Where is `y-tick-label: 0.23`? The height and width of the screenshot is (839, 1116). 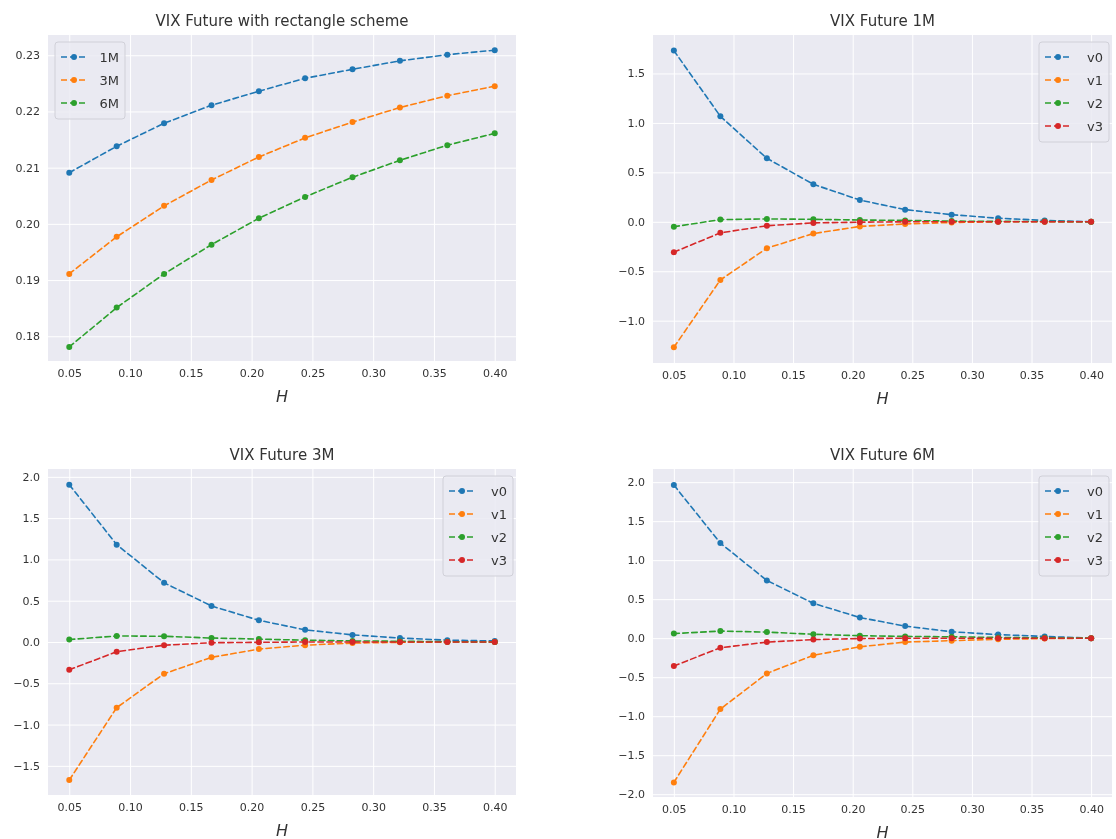
y-tick-label: 0.23 is located at coordinates (27, 56).